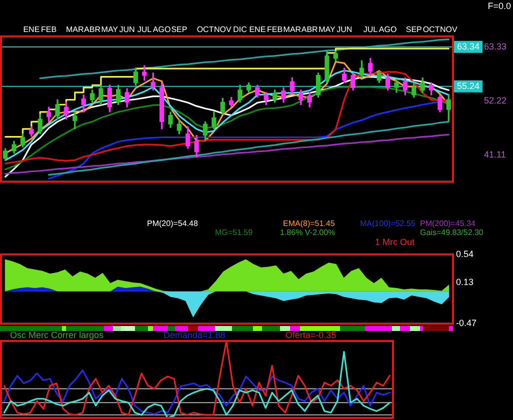 This screenshot has width=513, height=420. I want to click on y-tick-label: 41.11, so click(495, 155).